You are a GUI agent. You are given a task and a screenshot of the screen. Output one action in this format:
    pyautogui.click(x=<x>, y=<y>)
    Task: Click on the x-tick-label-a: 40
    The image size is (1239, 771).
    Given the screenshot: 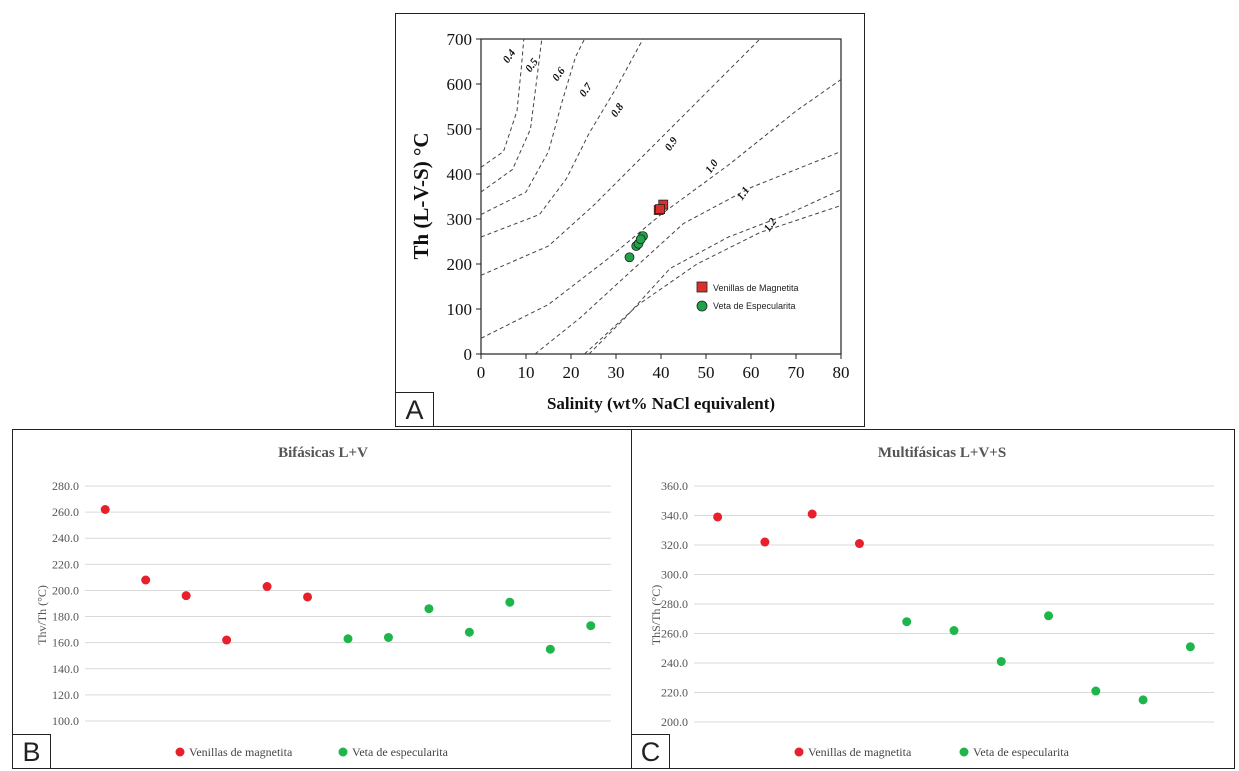 What is the action you would take?
    pyautogui.click(x=661, y=372)
    